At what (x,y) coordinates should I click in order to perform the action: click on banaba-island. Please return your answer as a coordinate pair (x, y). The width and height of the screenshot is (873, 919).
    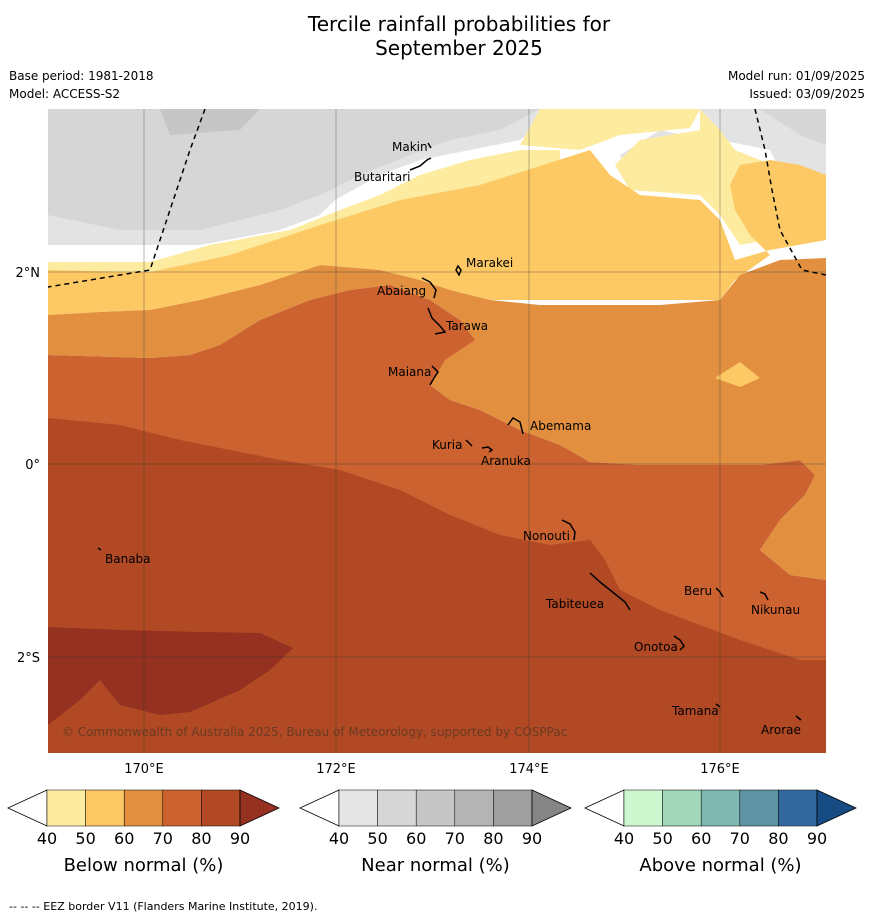
    Looking at the image, I should click on (99, 549).